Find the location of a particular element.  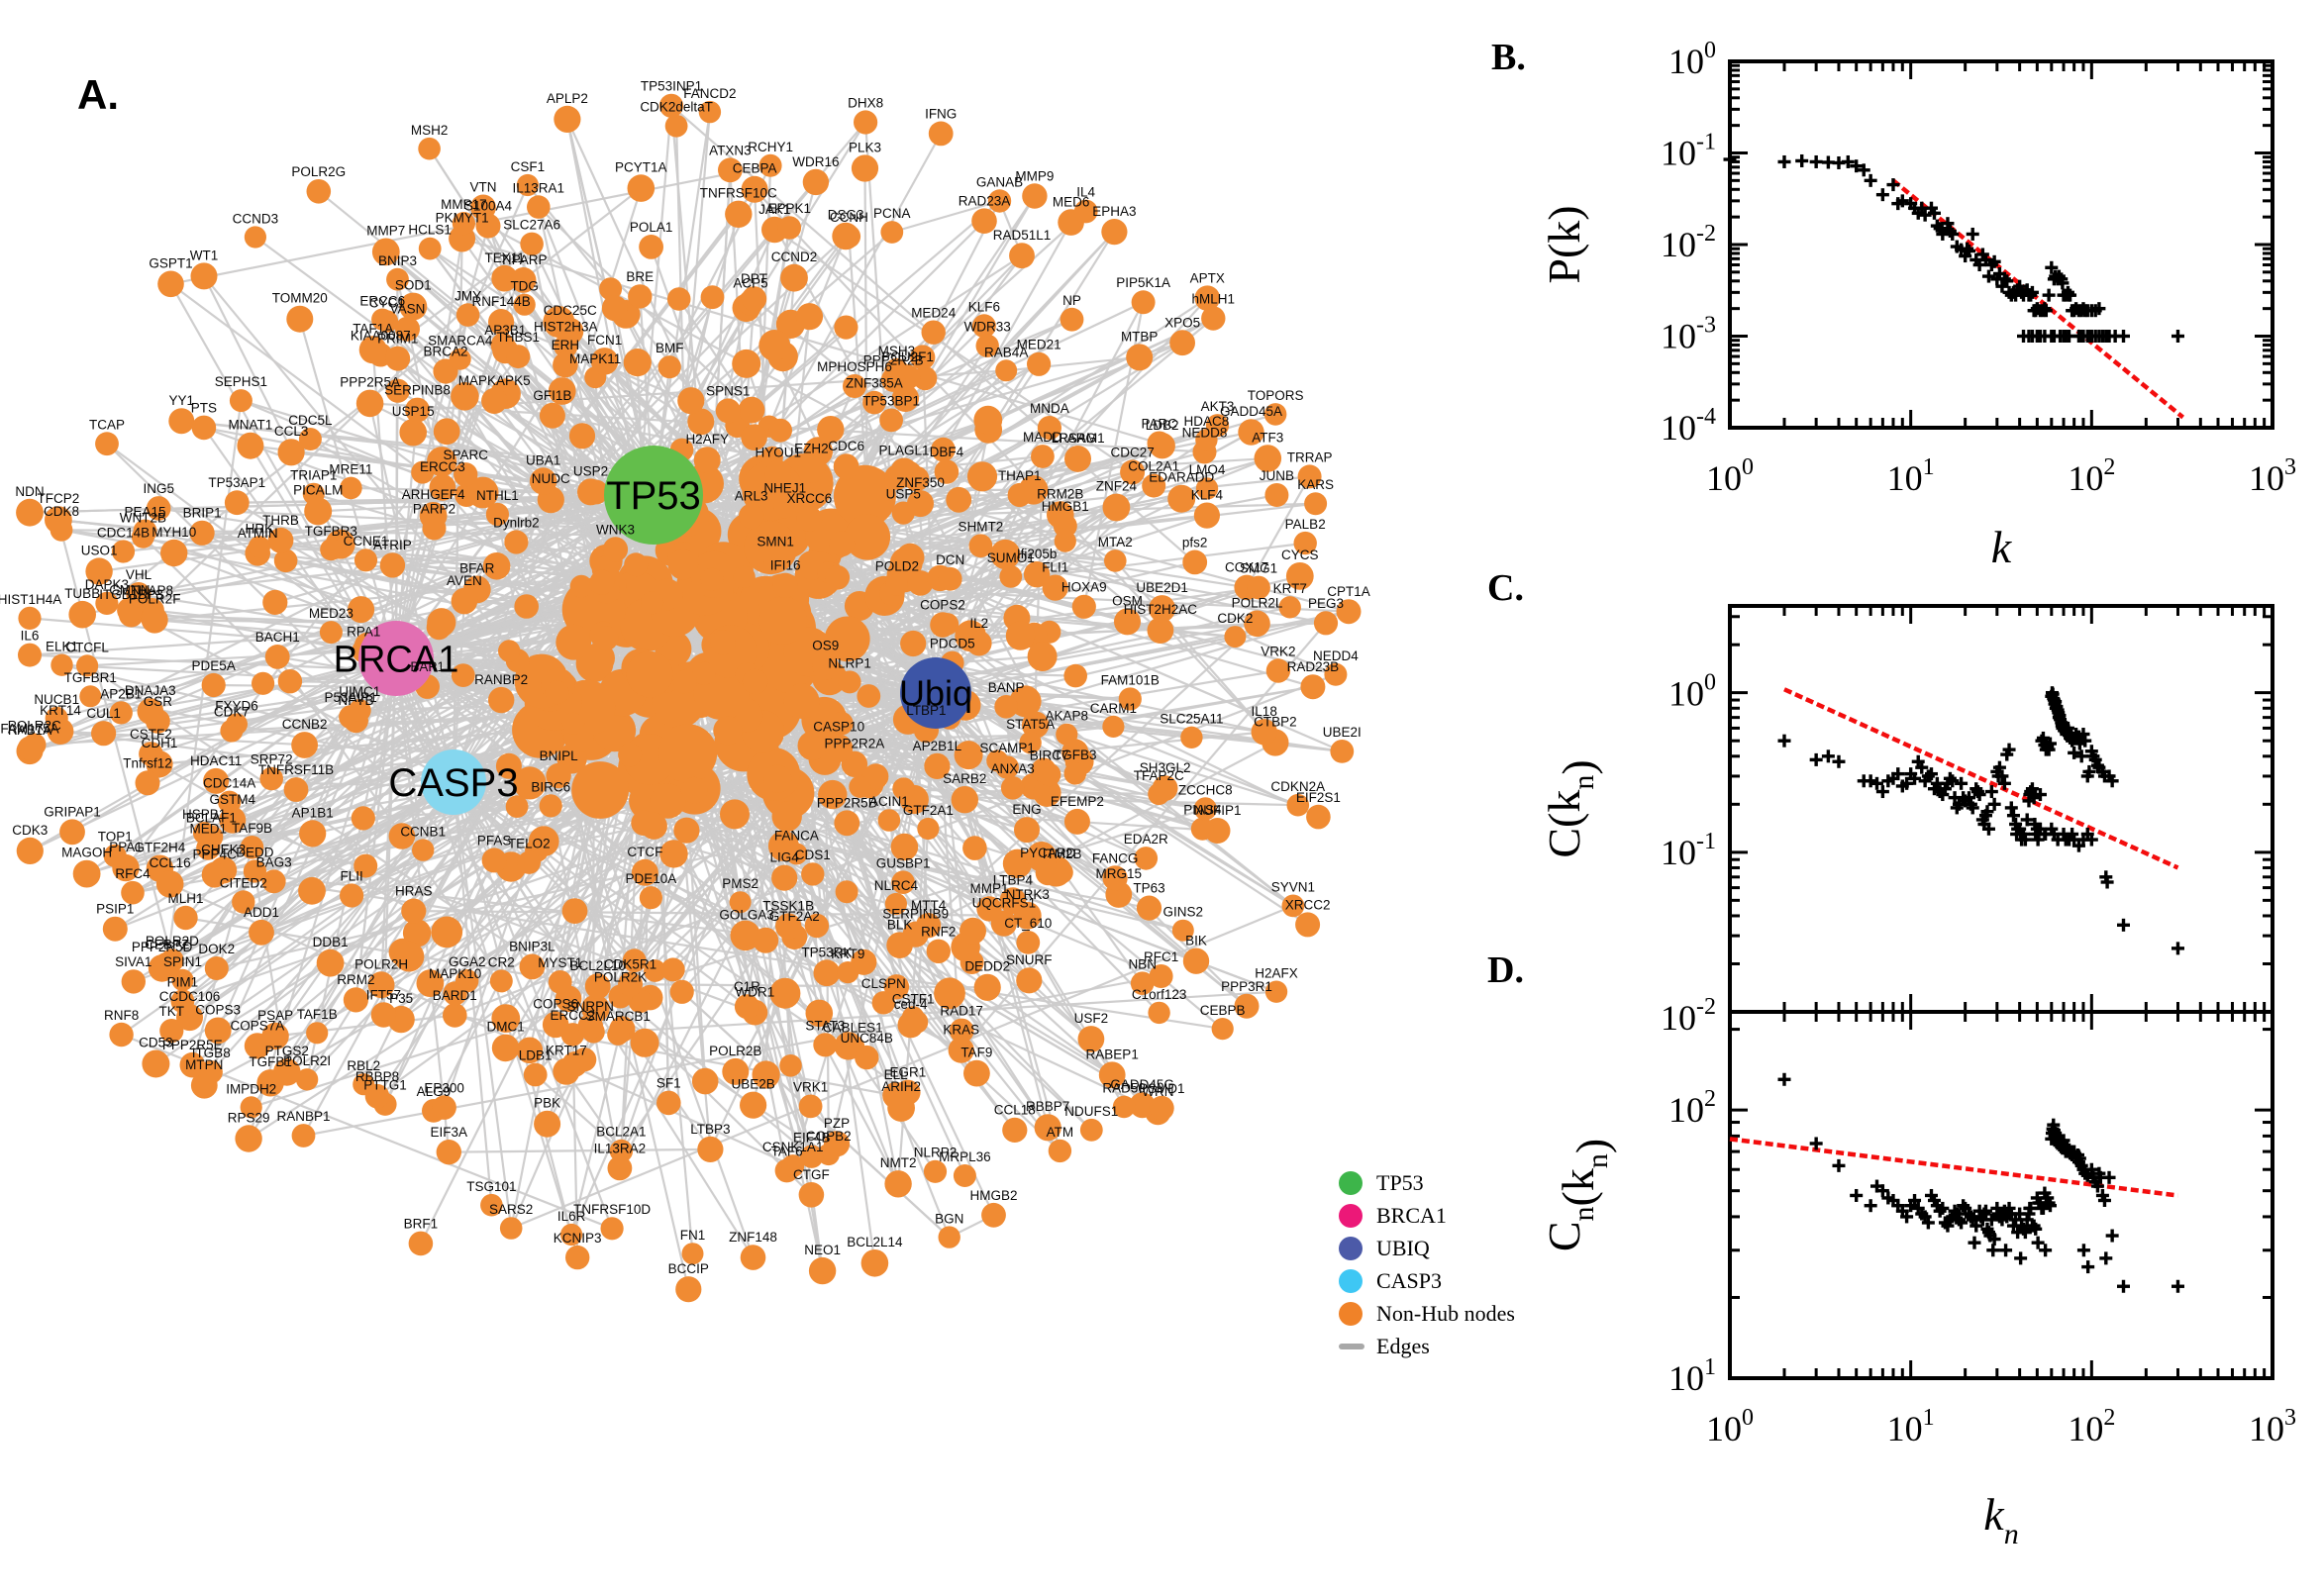

y-tick-label: 10¹ is located at coordinates (1692, 1376).